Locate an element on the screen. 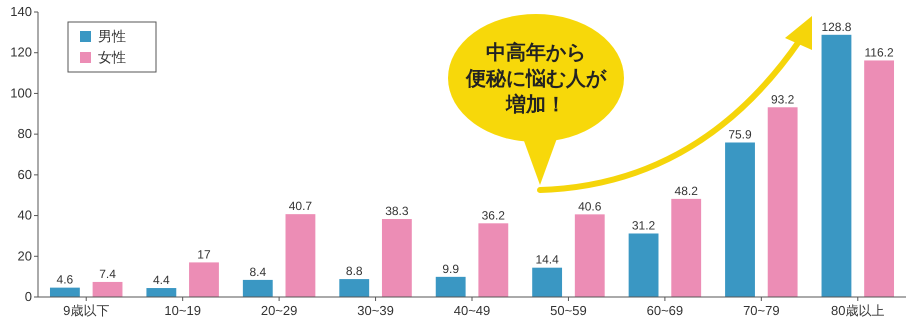 The image size is (914, 324). legend-label: 女性 is located at coordinates (112, 57).